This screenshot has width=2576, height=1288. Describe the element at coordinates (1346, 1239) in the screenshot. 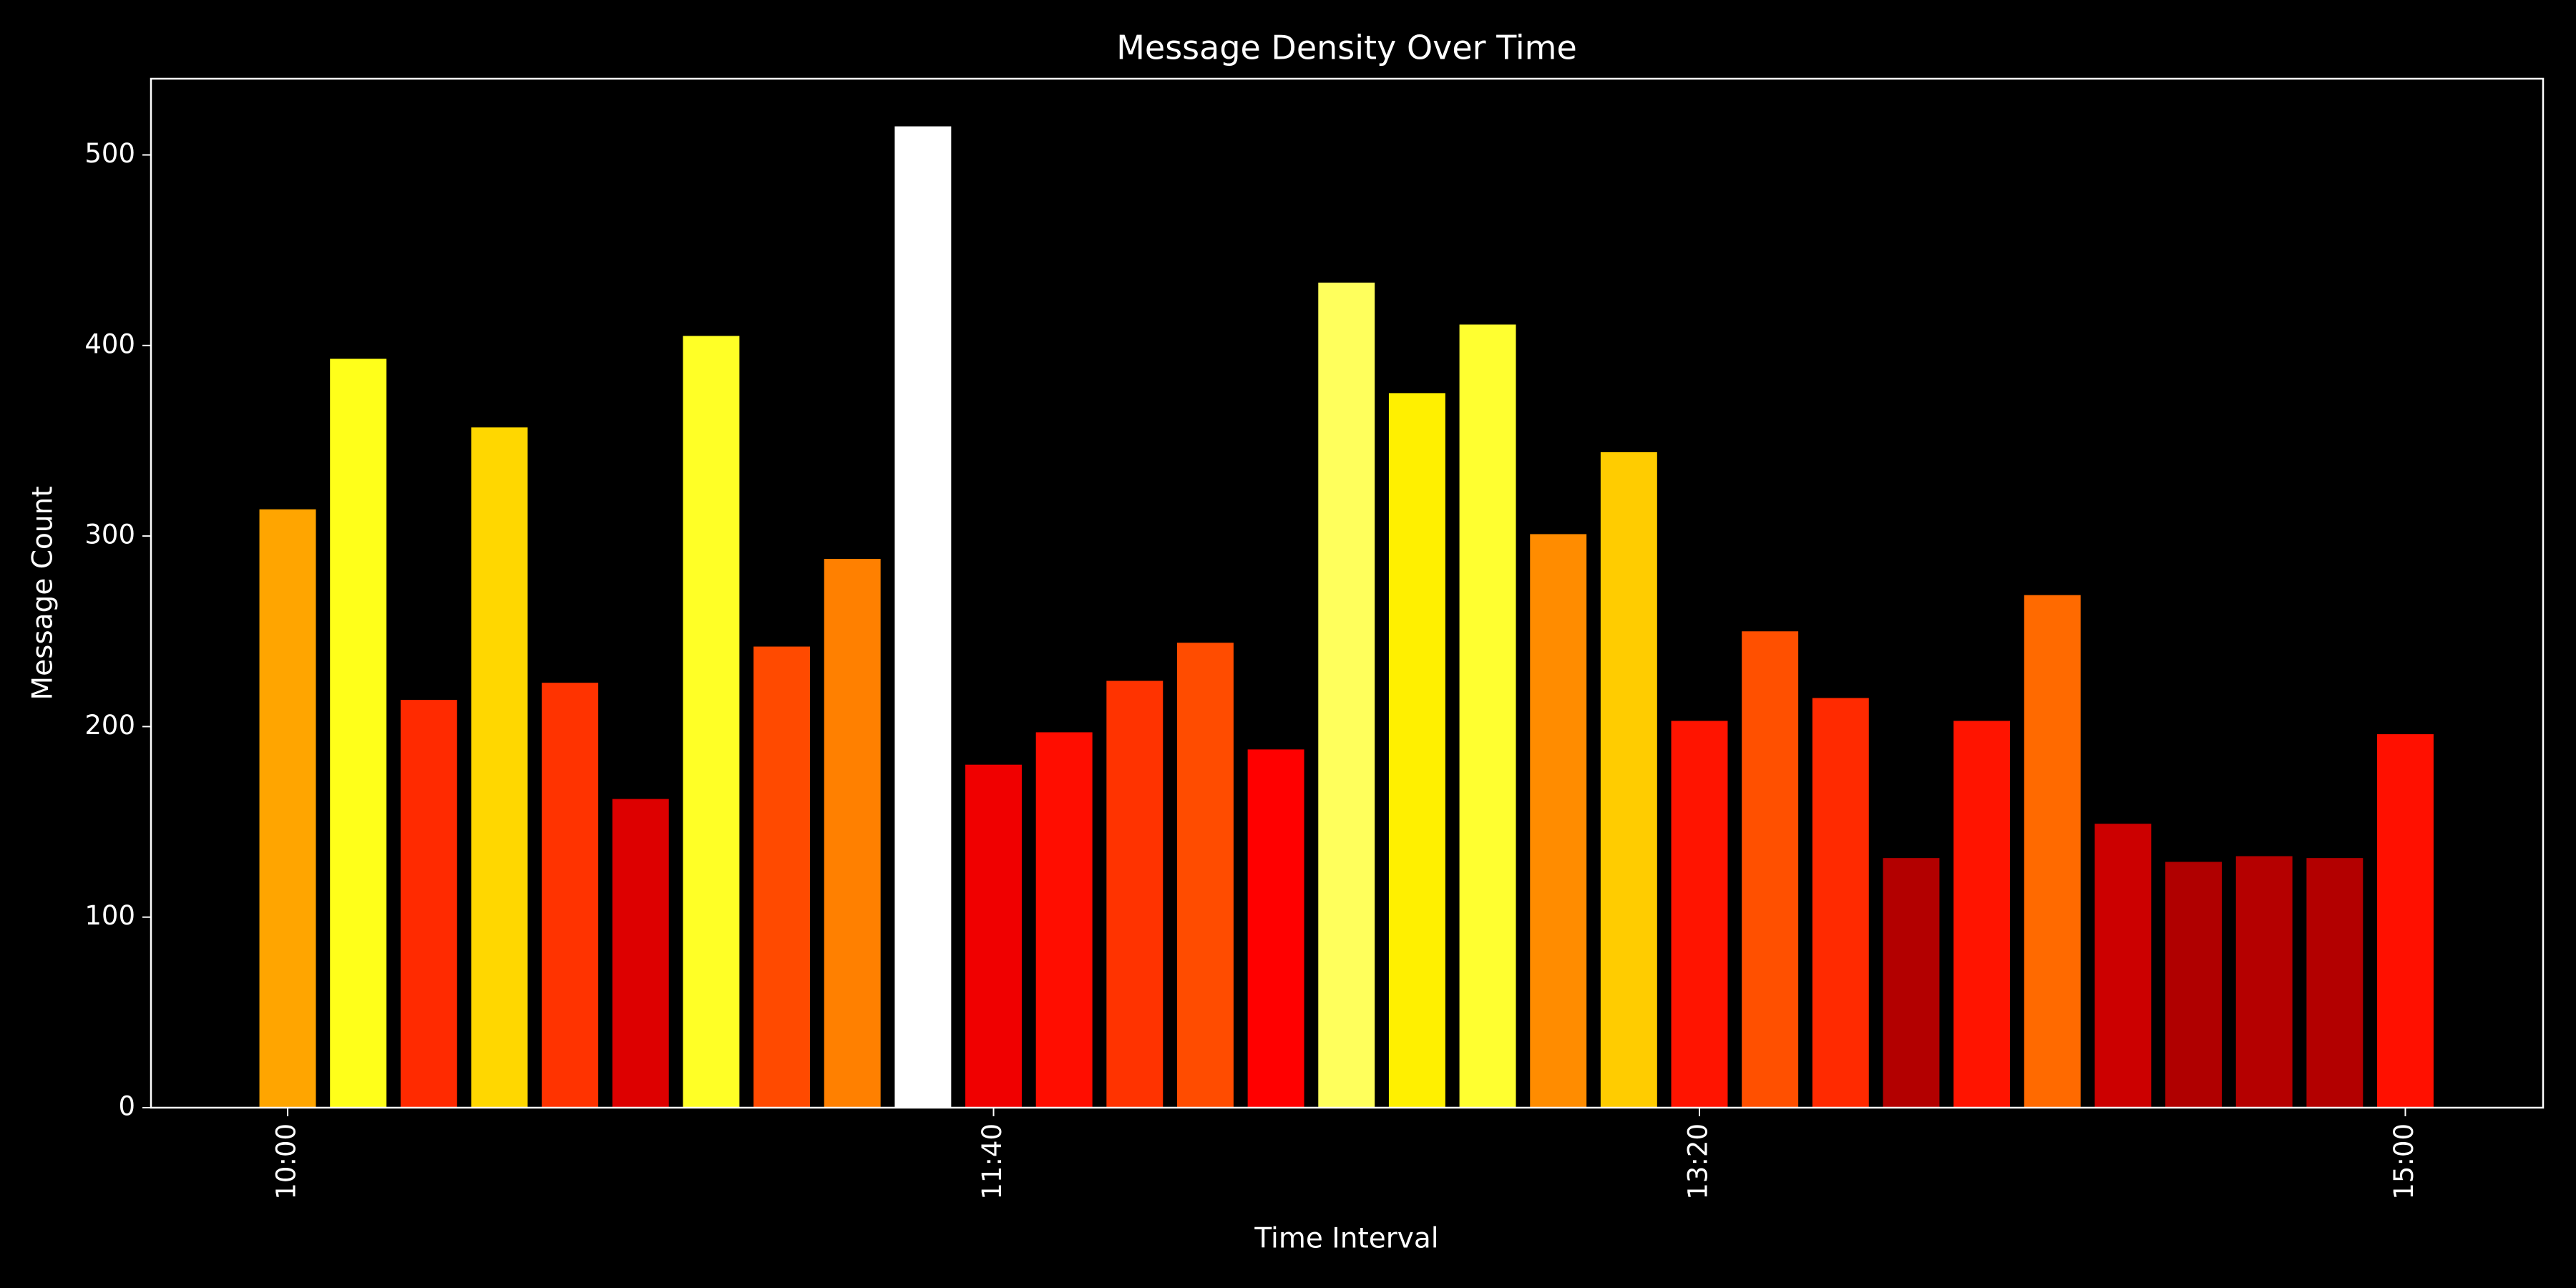

I see `x-axis-label: Time Interval` at that location.